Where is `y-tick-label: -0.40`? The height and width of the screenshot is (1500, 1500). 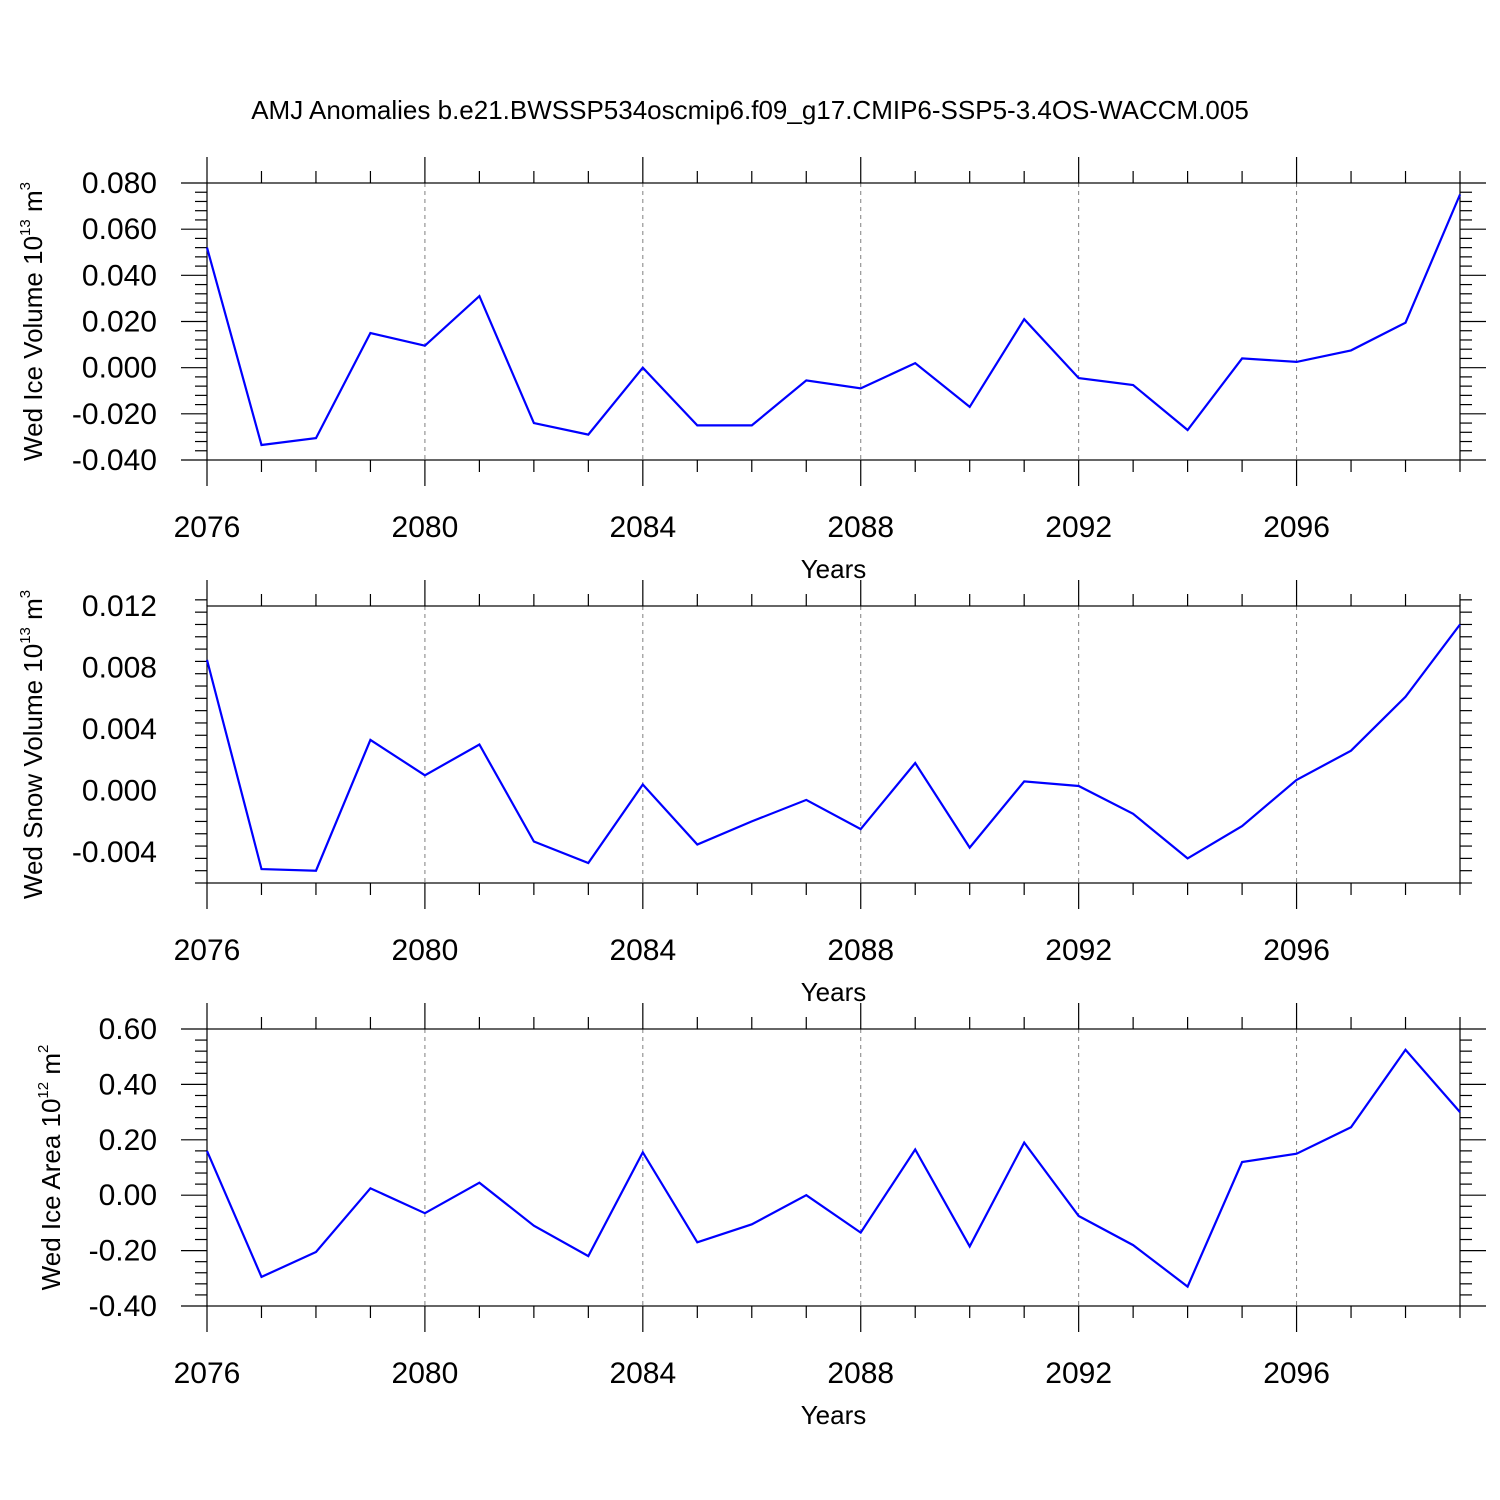
y-tick-label: -0.40 is located at coordinates (123, 1306).